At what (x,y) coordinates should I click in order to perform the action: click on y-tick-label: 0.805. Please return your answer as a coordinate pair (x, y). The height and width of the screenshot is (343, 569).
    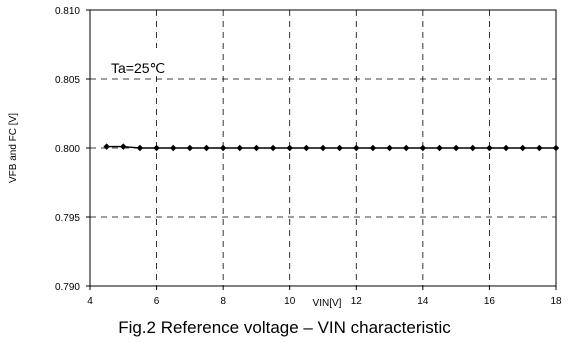
    Looking at the image, I should click on (67, 80).